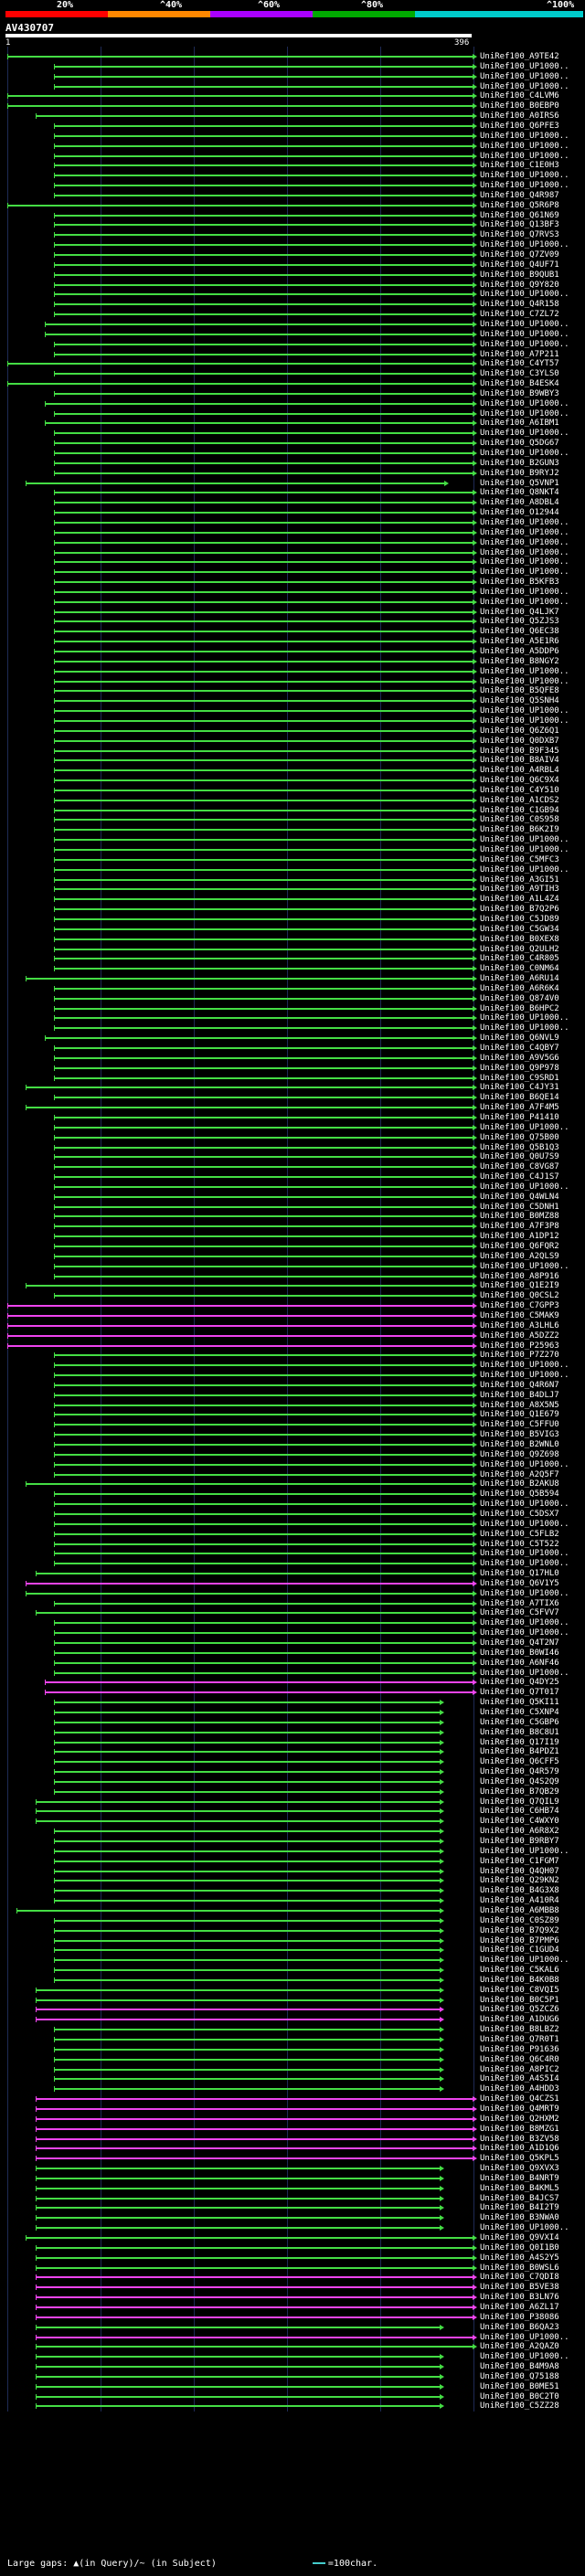 Image resolution: width=585 pixels, height=2576 pixels. What do you see at coordinates (293, 1872) in the screenshot?
I see `hit-row: UniRef100_Q4QH07` at bounding box center [293, 1872].